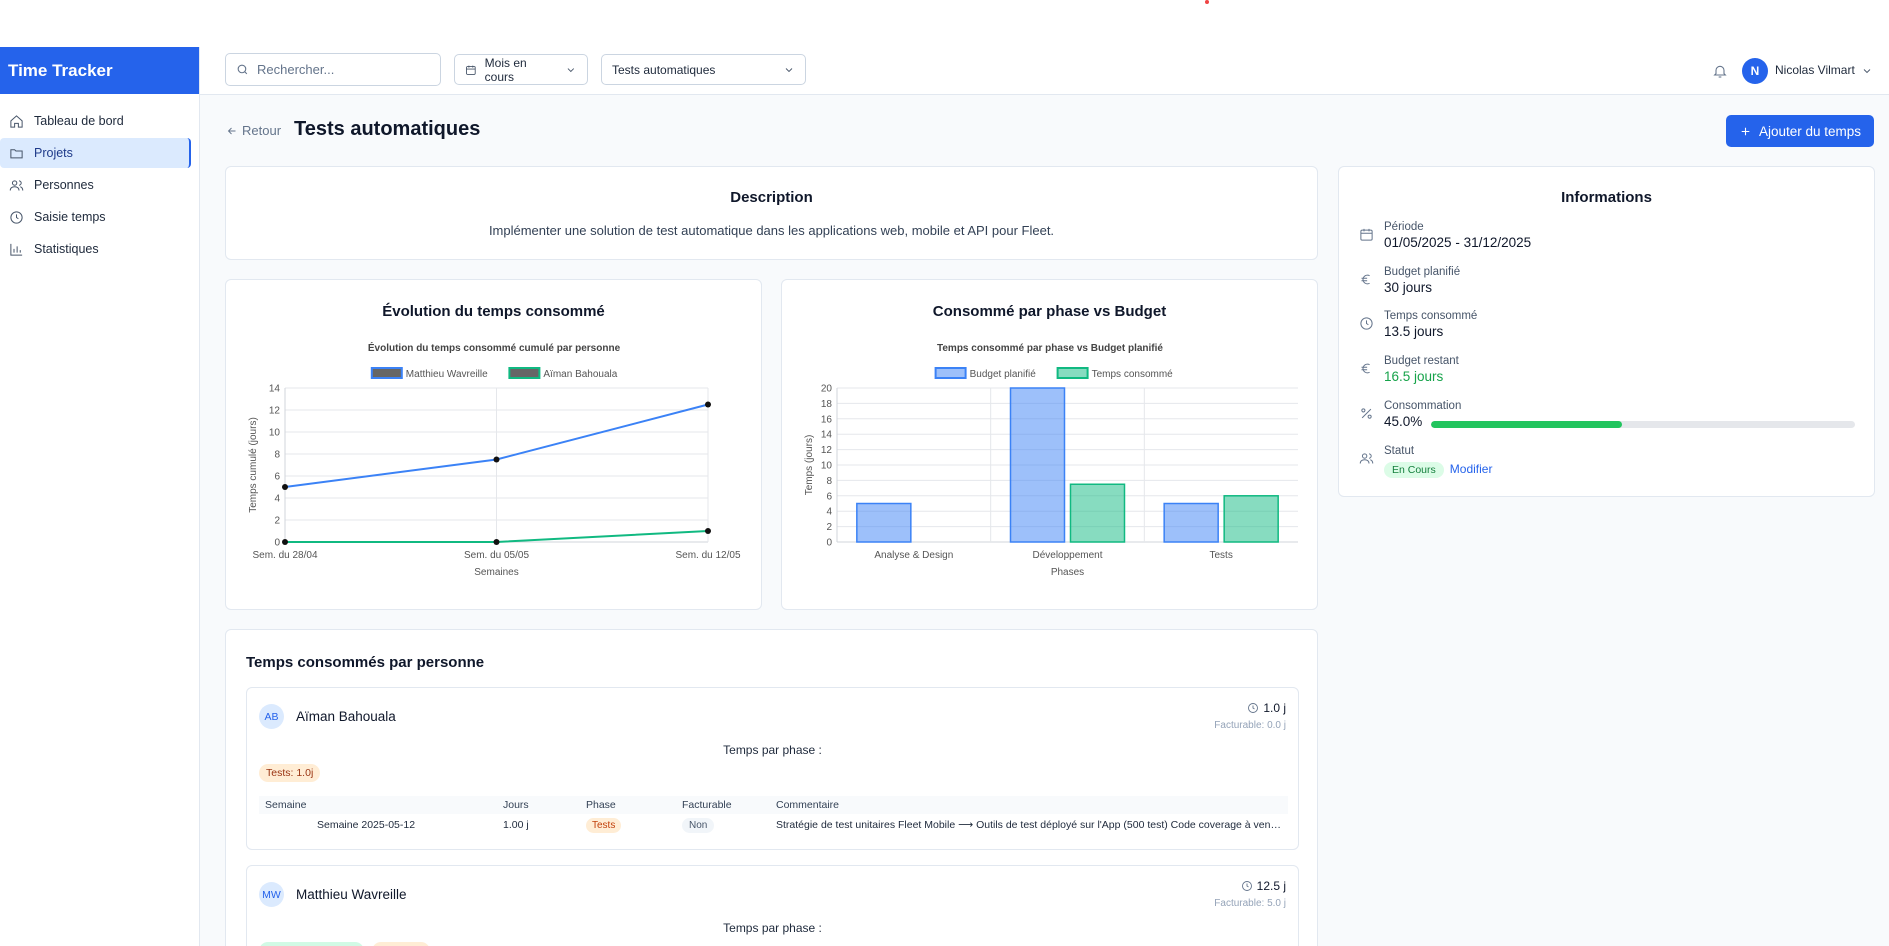 The image size is (1889, 946). What do you see at coordinates (242, 69) in the screenshot?
I see `search-icon` at bounding box center [242, 69].